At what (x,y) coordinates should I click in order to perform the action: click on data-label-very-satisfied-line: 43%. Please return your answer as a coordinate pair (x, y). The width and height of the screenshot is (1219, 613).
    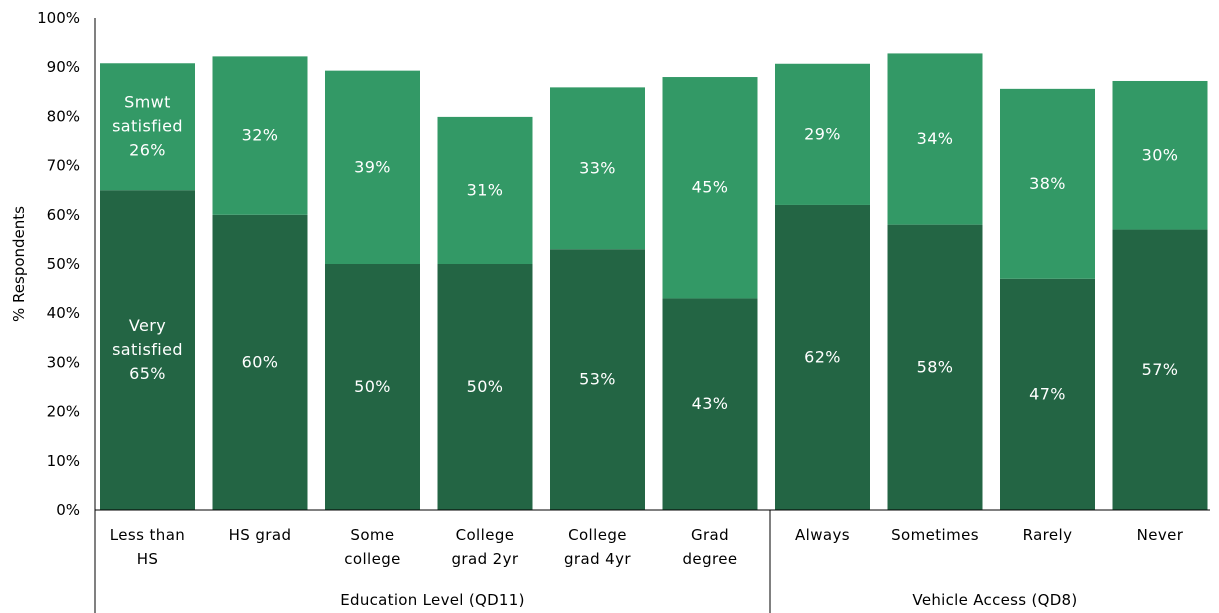
    Looking at the image, I should click on (710, 403).